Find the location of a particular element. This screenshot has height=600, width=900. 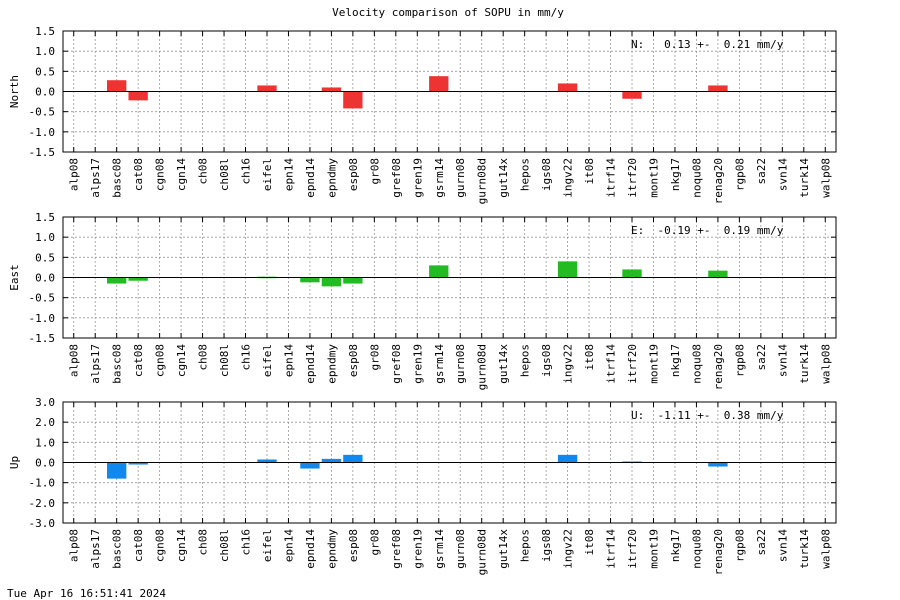

x-tick-label: esp08 is located at coordinates (353, 545).